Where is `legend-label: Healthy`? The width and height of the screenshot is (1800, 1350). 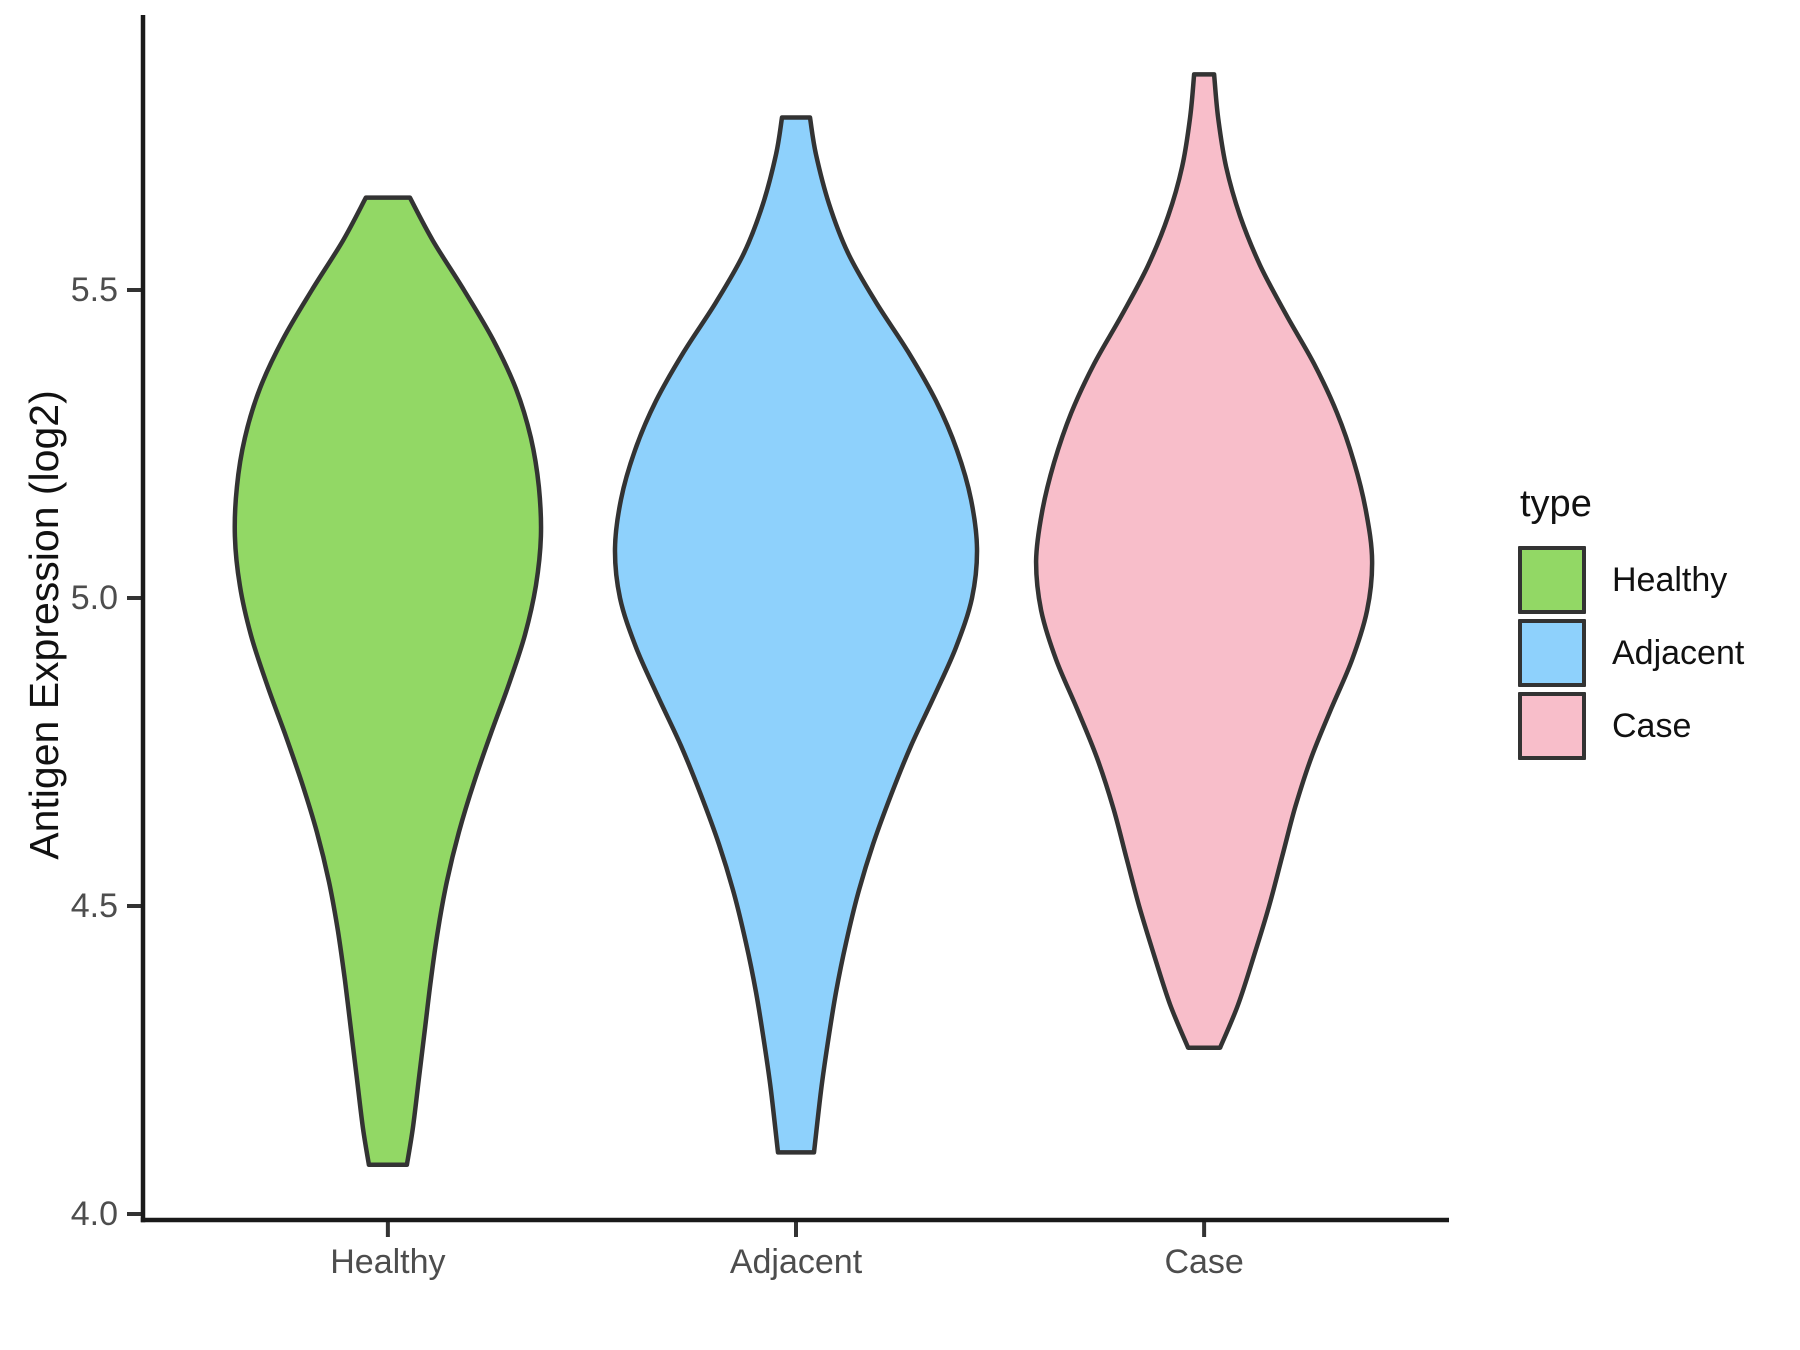 legend-label: Healthy is located at coordinates (1670, 580).